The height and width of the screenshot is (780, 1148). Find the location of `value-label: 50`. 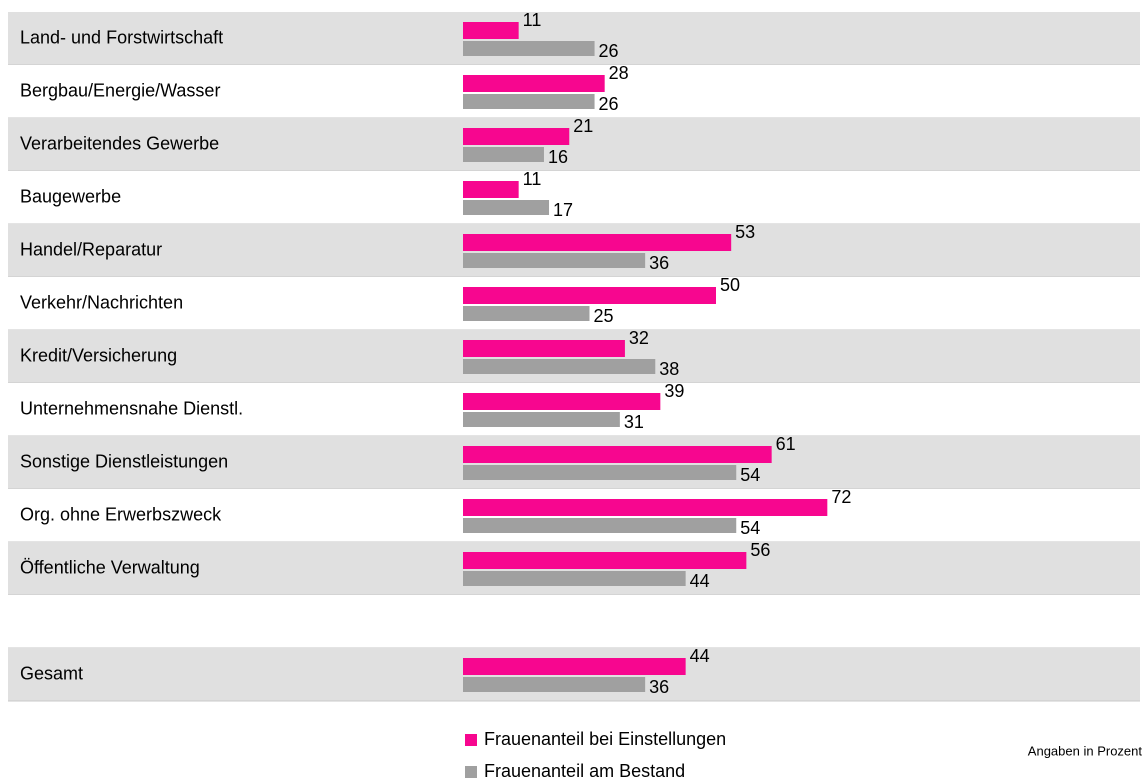

value-label: 50 is located at coordinates (730, 285).